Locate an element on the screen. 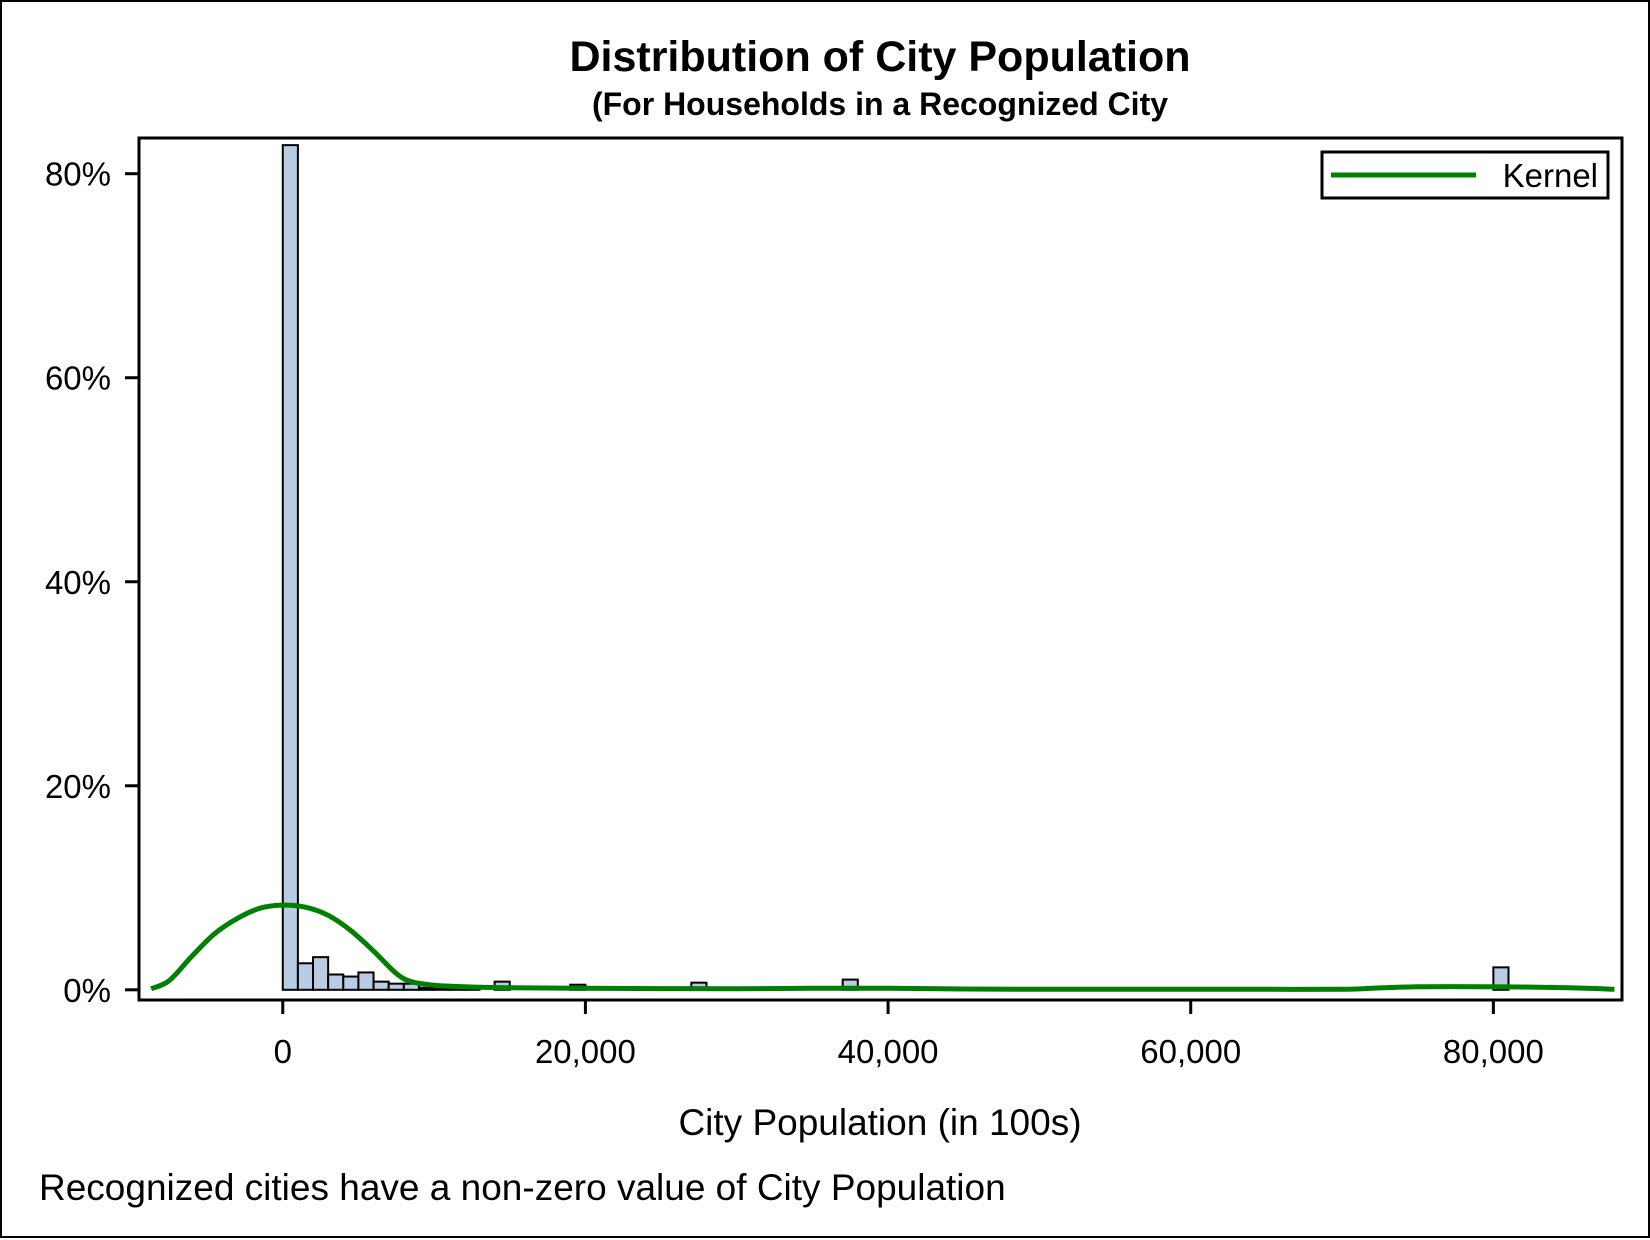 The width and height of the screenshot is (1650, 1240). chart-title: Distribution of City Population is located at coordinates (879, 57).